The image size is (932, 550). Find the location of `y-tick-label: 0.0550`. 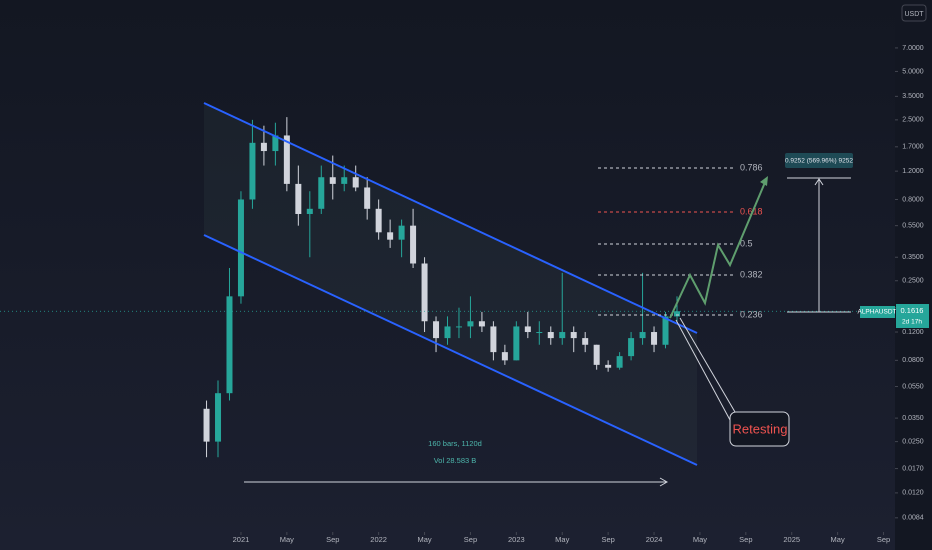

y-tick-label: 0.0550 is located at coordinates (913, 386).